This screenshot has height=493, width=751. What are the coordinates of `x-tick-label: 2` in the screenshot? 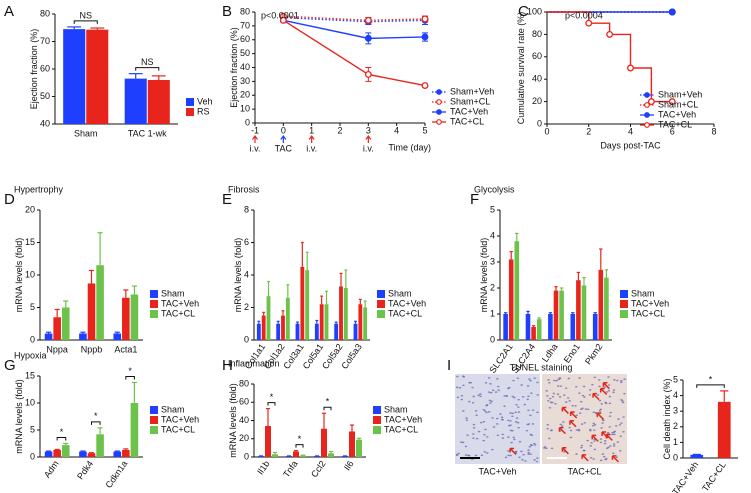 It's located at (588, 131).